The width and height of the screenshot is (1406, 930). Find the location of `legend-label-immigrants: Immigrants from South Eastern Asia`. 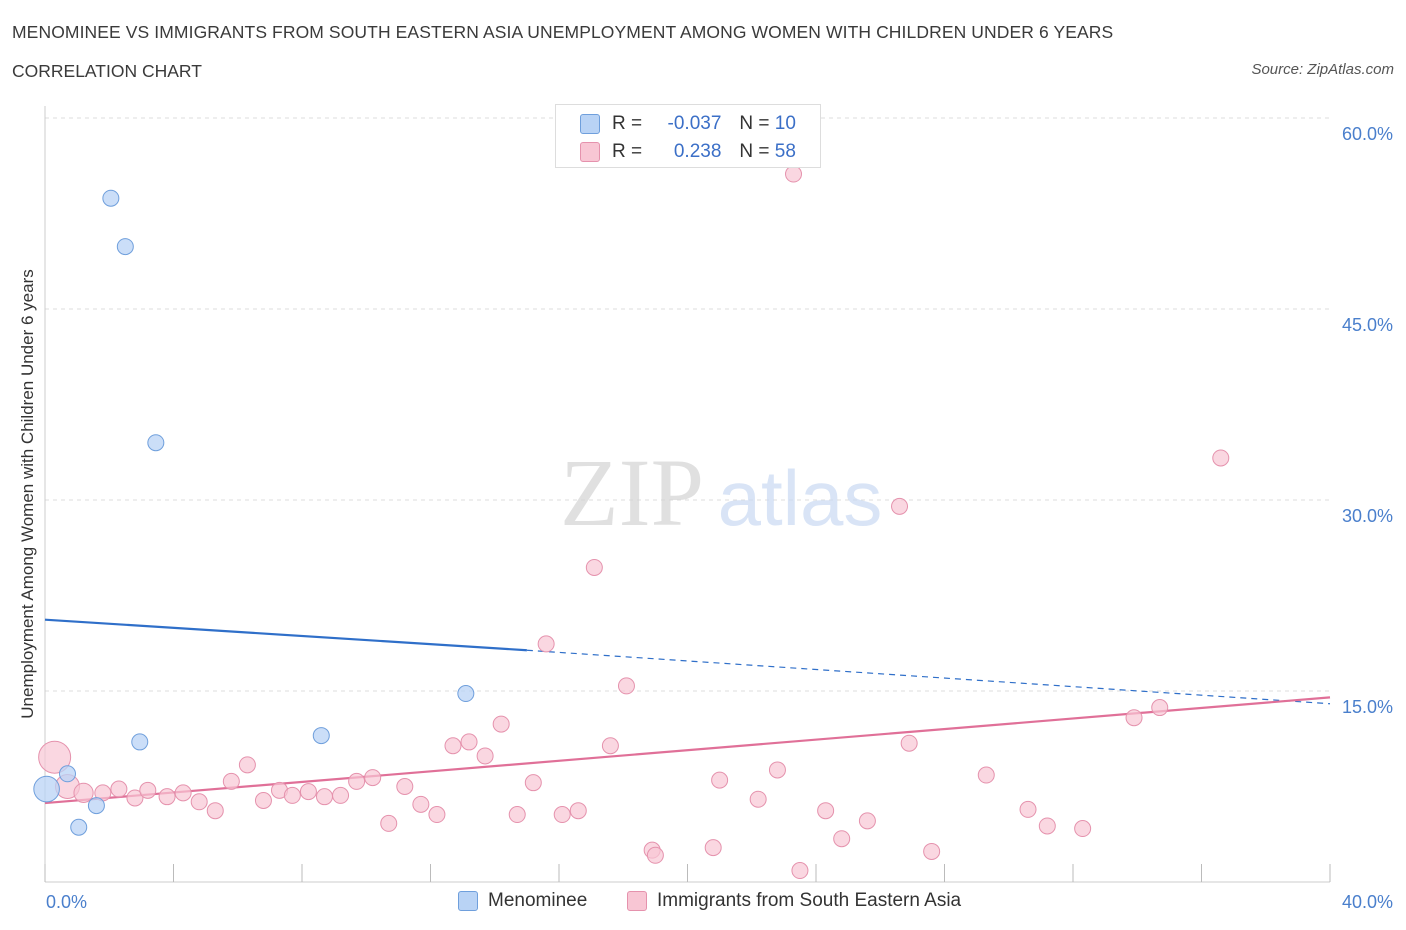

legend-label-immigrants: Immigrants from South Eastern Asia is located at coordinates (809, 900).